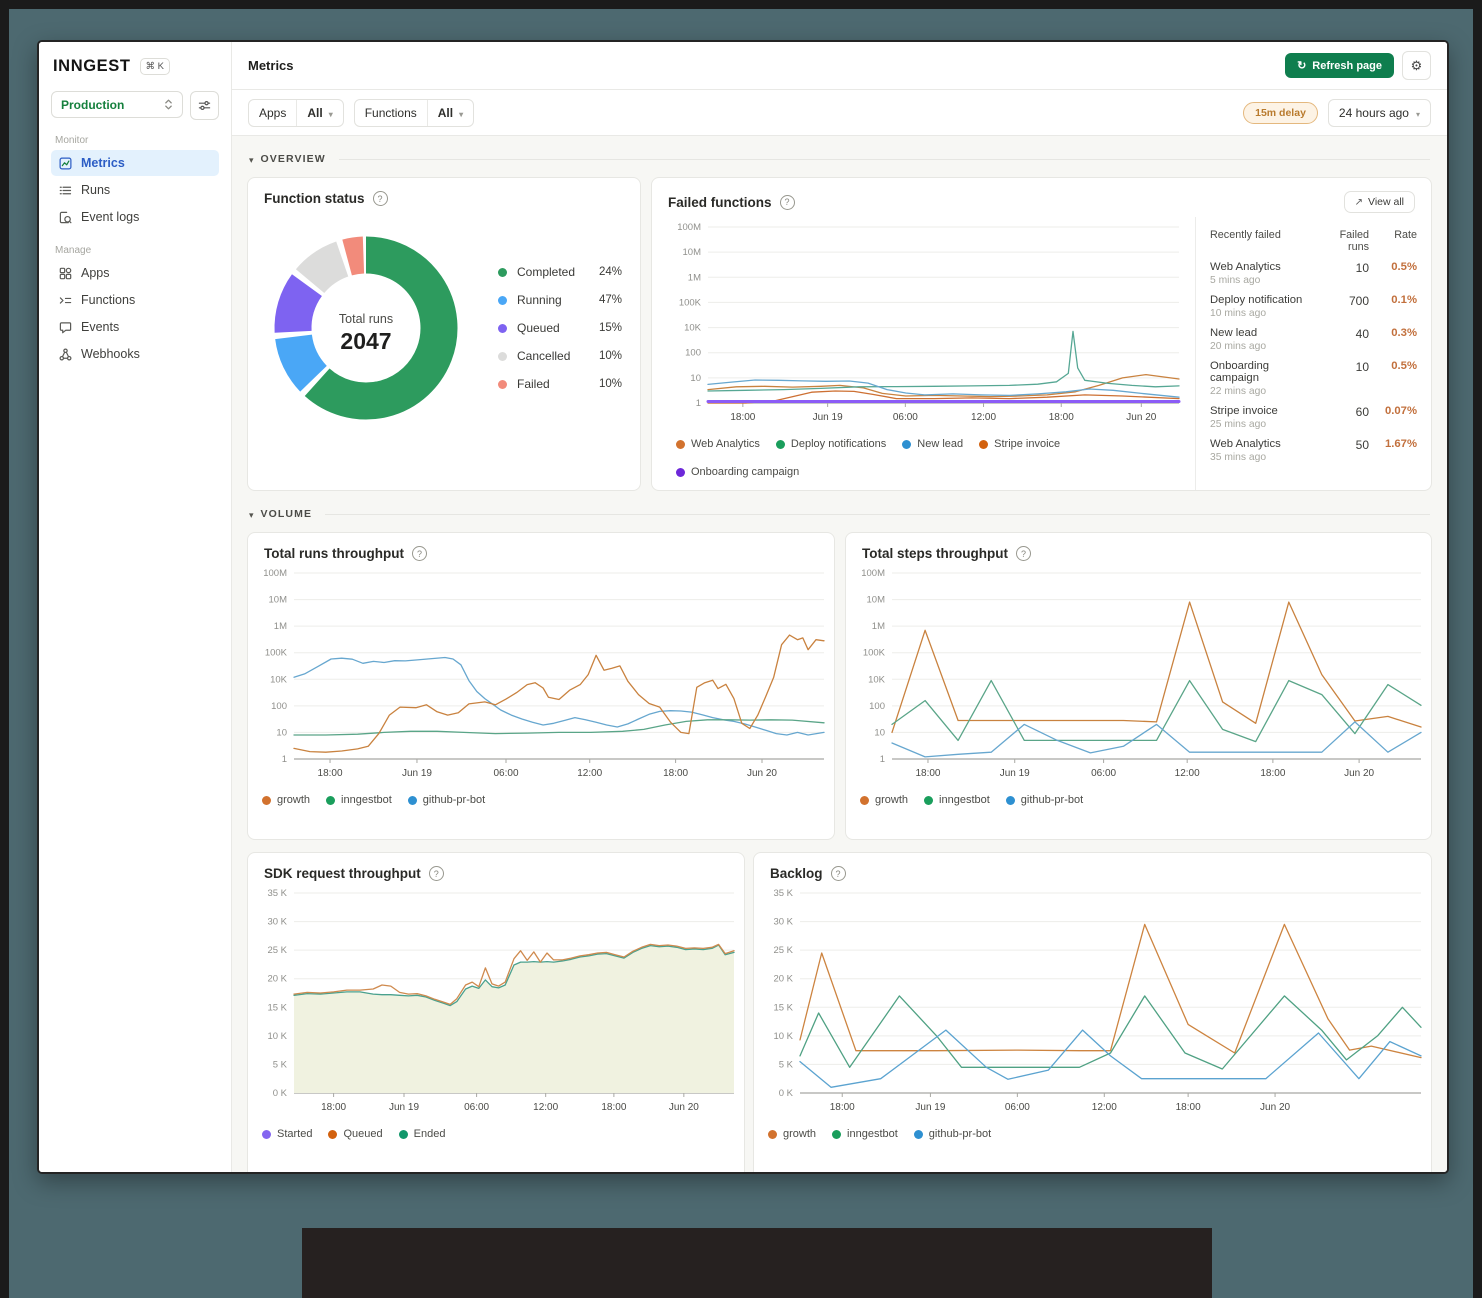 Image resolution: width=1482 pixels, height=1298 pixels. I want to click on legend-item: Stripe invoice, so click(1019, 444).